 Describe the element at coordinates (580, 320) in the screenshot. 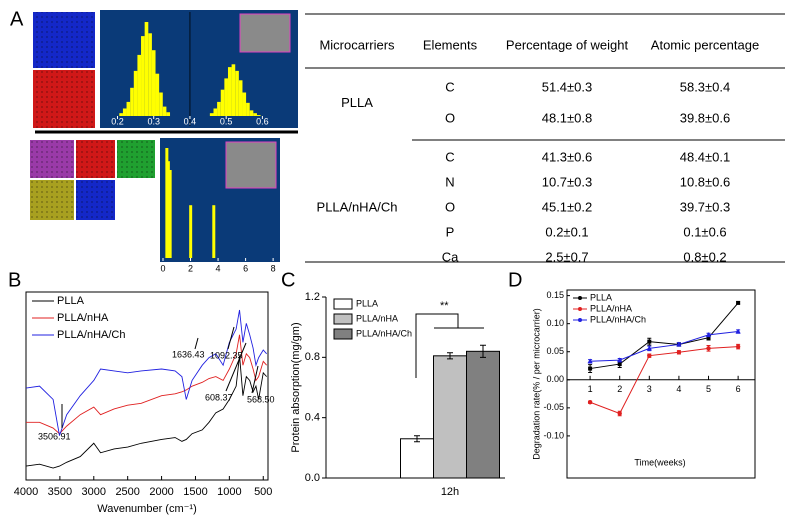

I see `legend-marker` at that location.